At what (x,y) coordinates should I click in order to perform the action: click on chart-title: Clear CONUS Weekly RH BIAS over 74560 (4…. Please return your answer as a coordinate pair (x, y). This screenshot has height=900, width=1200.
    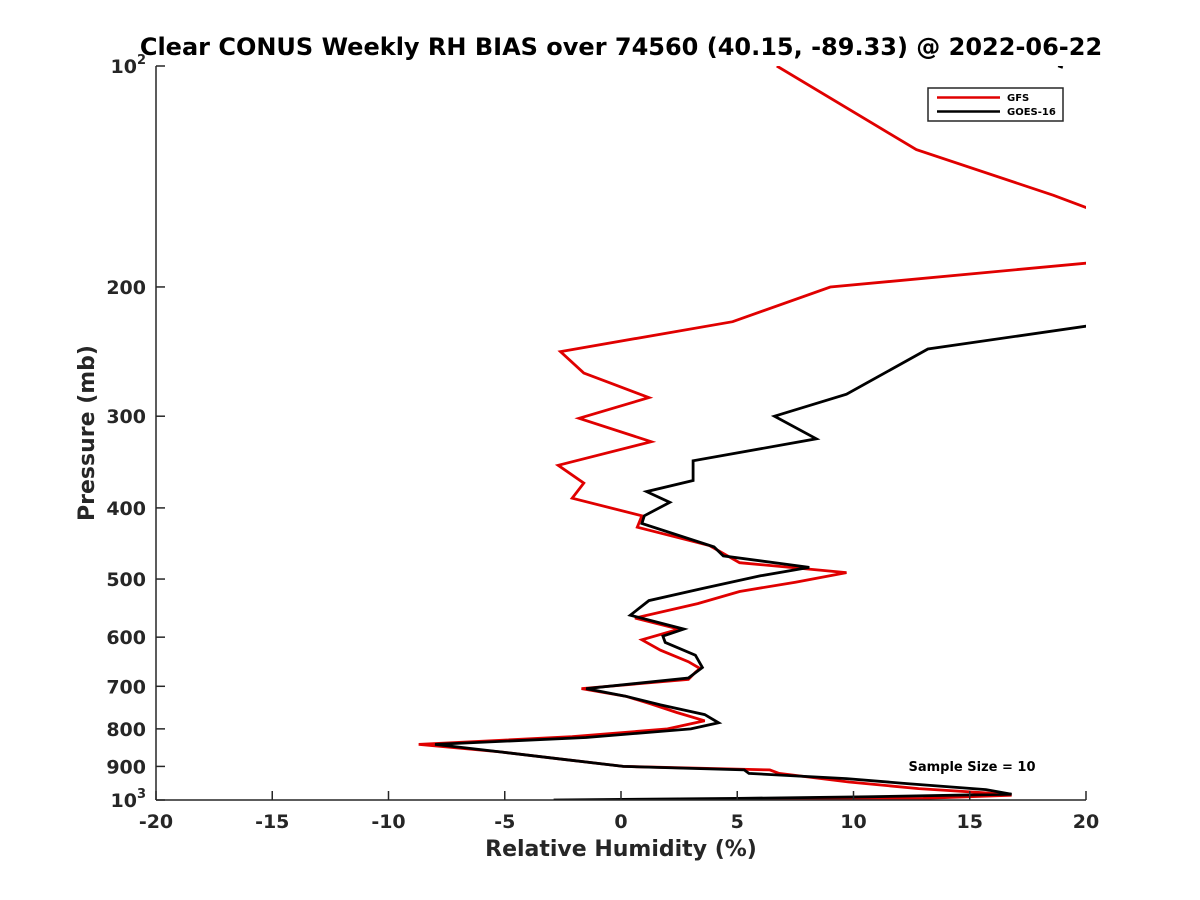
    Looking at the image, I should click on (621, 47).